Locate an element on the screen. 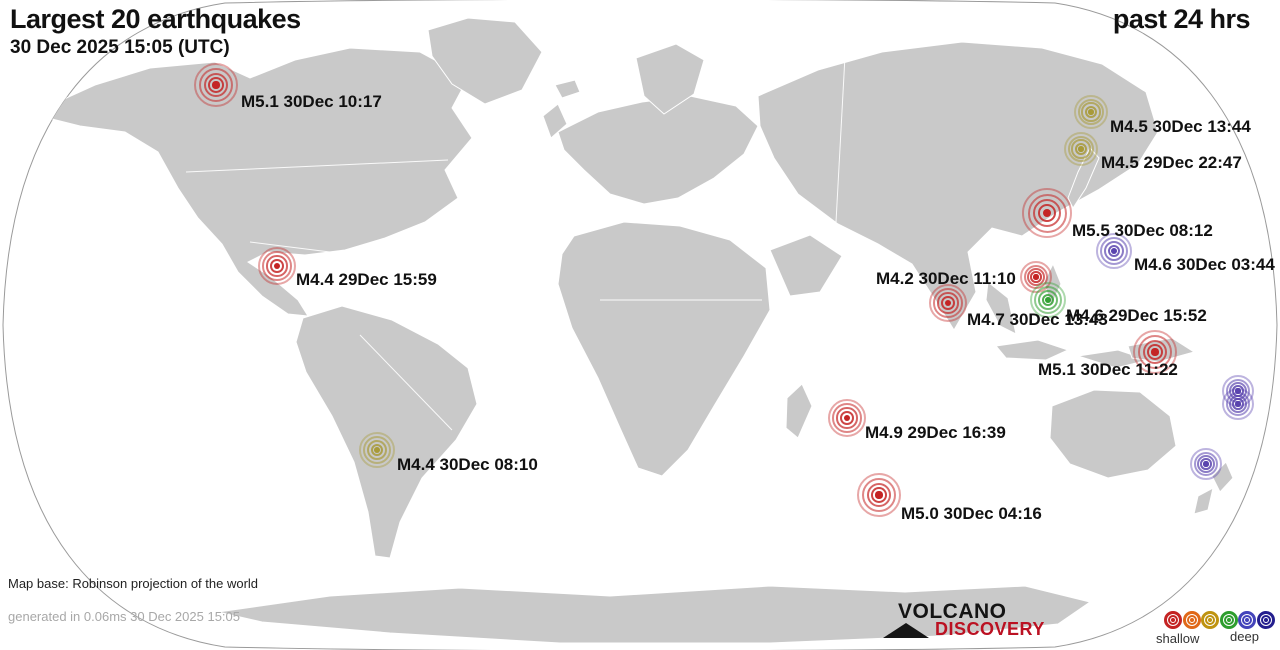  quake-label: M4.4 30Dec 08:10 is located at coordinates (467, 464).